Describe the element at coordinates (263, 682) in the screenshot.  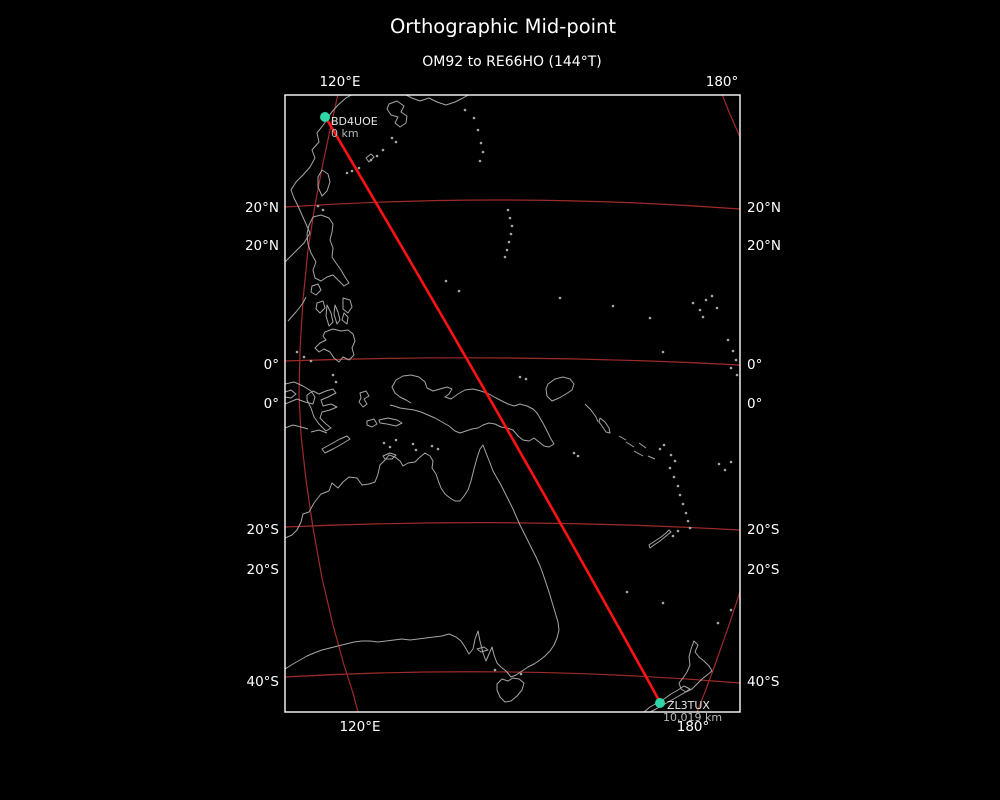
I see `axis-tick-label-left: 40°S` at that location.